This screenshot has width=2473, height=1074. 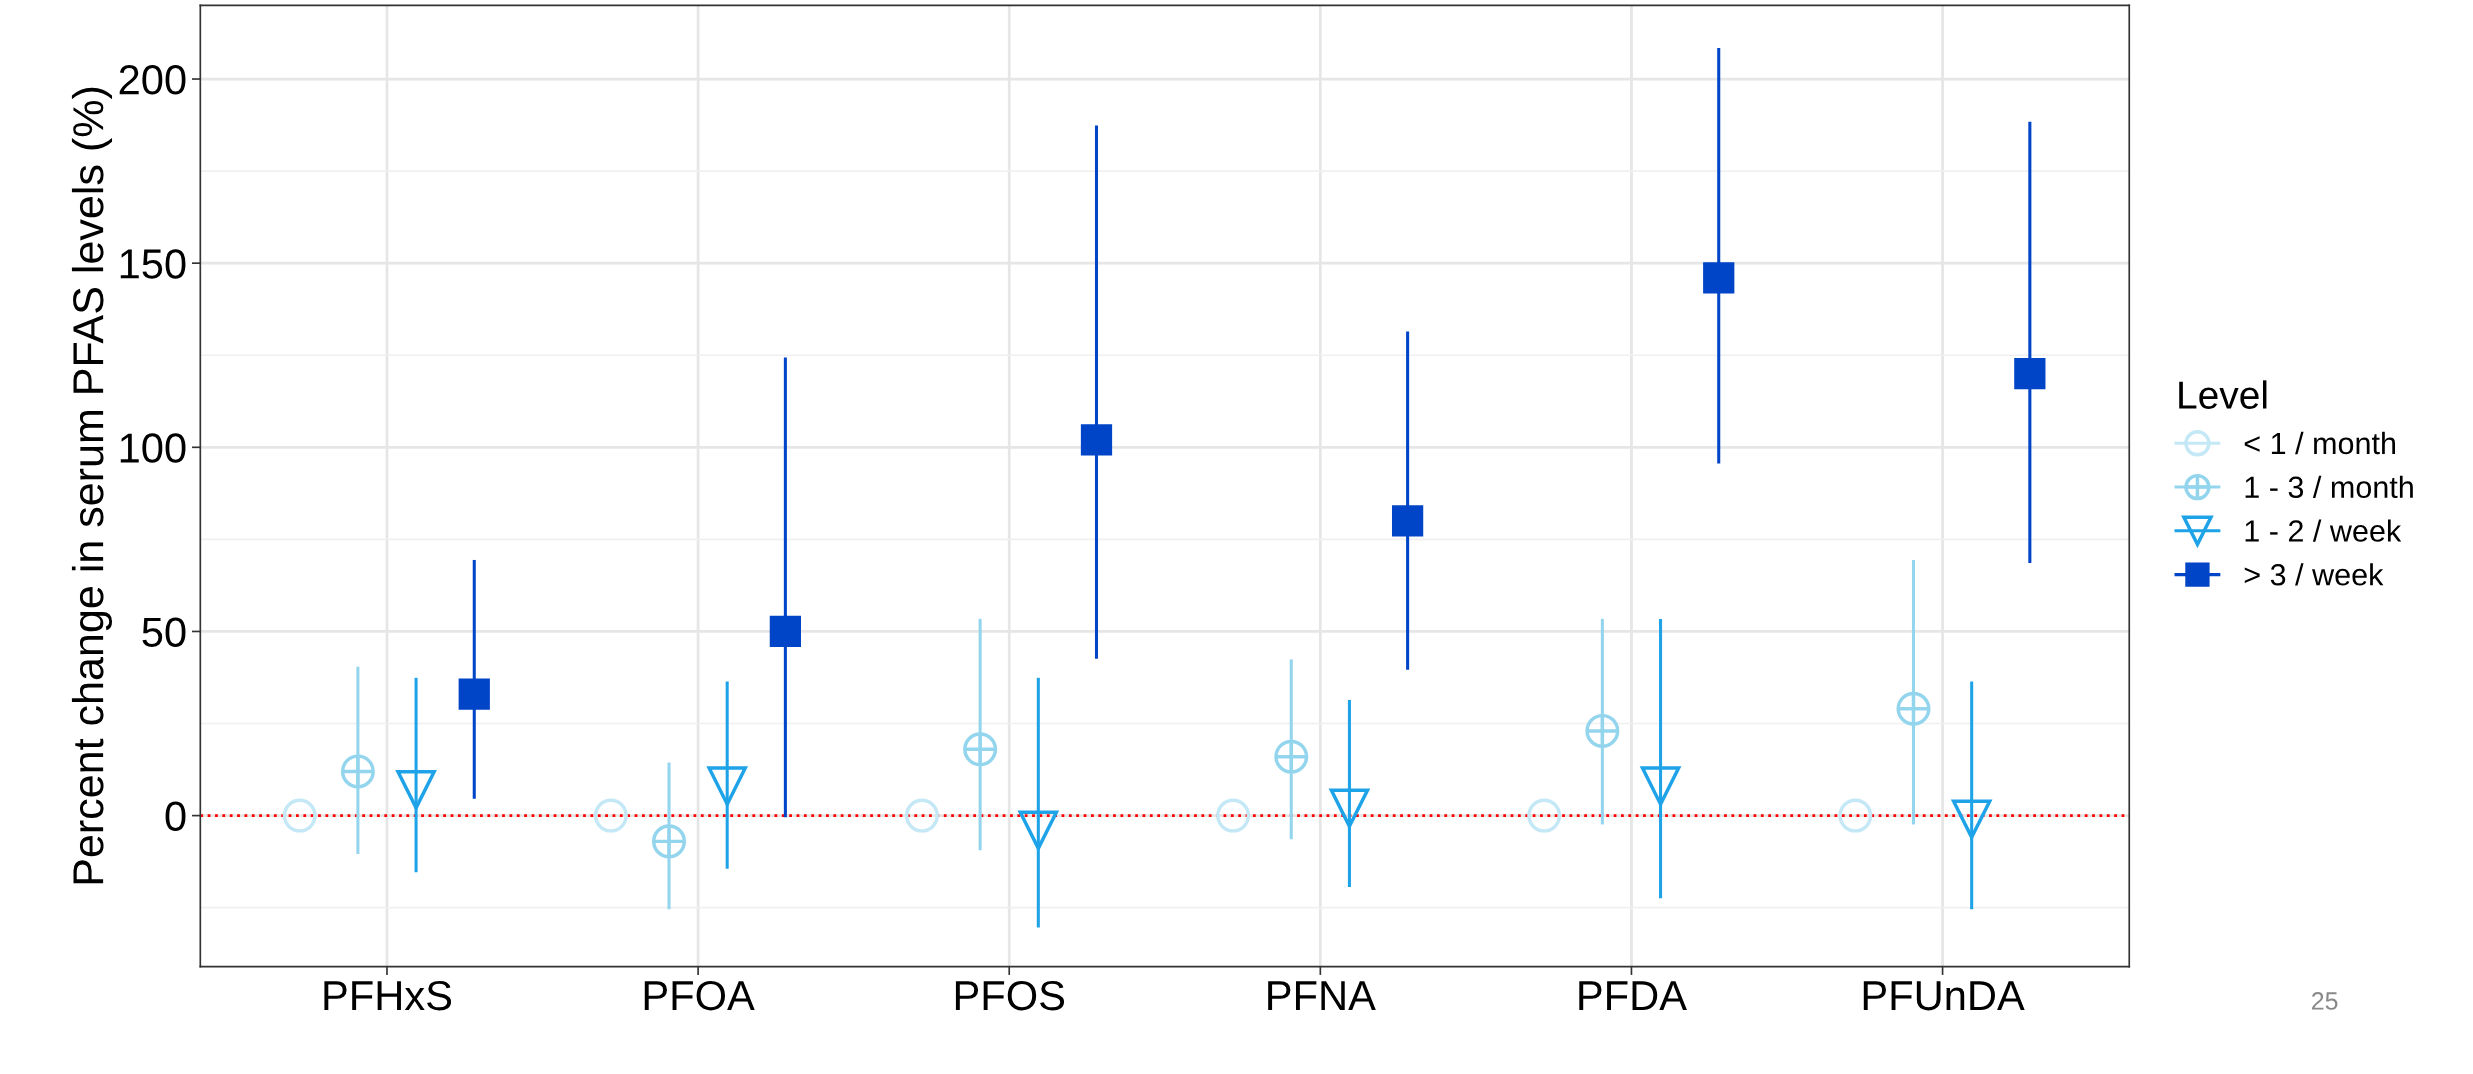 I want to click on x-tick-label: PFUnDA, so click(x=1944, y=996).